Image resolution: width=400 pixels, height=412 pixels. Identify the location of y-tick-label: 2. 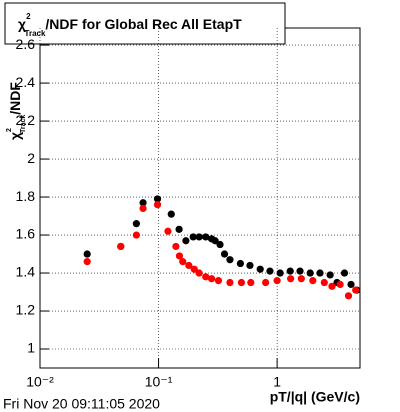
(31, 158).